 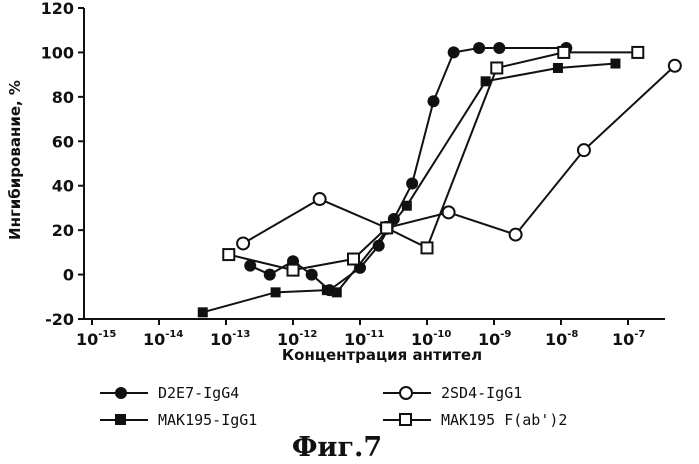 I want to click on x-tick-label: 10⁻¹⁵, so click(x=96, y=339).